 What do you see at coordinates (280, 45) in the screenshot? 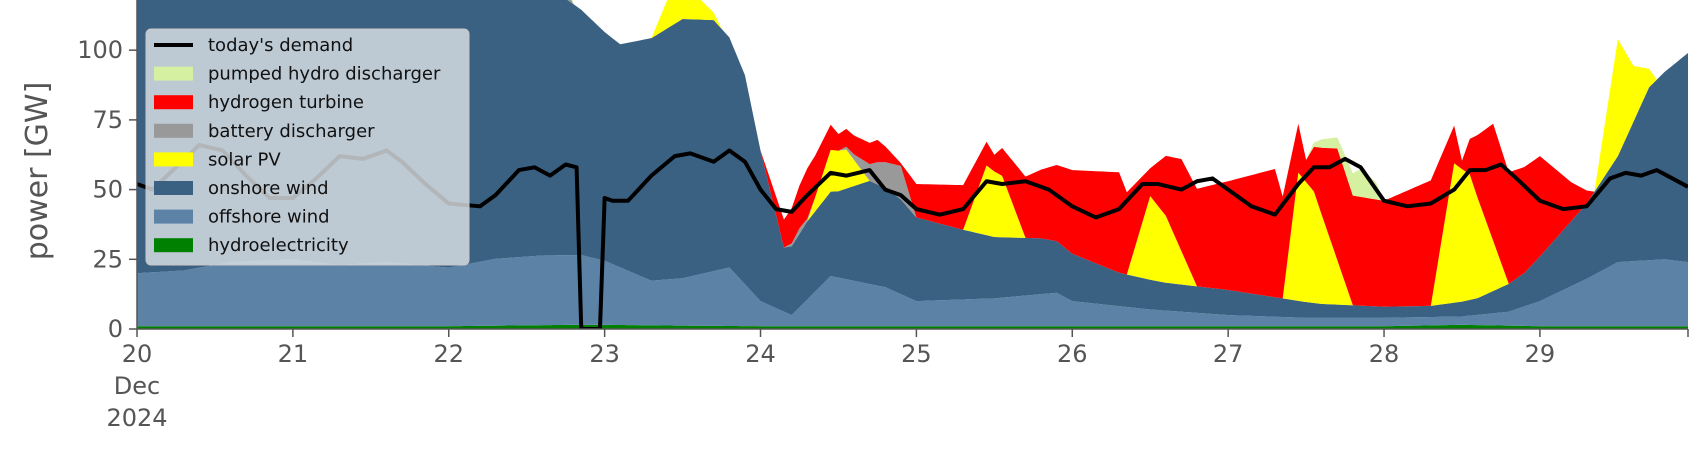
I see `legend-label-today-s-demand: today's demand` at bounding box center [280, 45].